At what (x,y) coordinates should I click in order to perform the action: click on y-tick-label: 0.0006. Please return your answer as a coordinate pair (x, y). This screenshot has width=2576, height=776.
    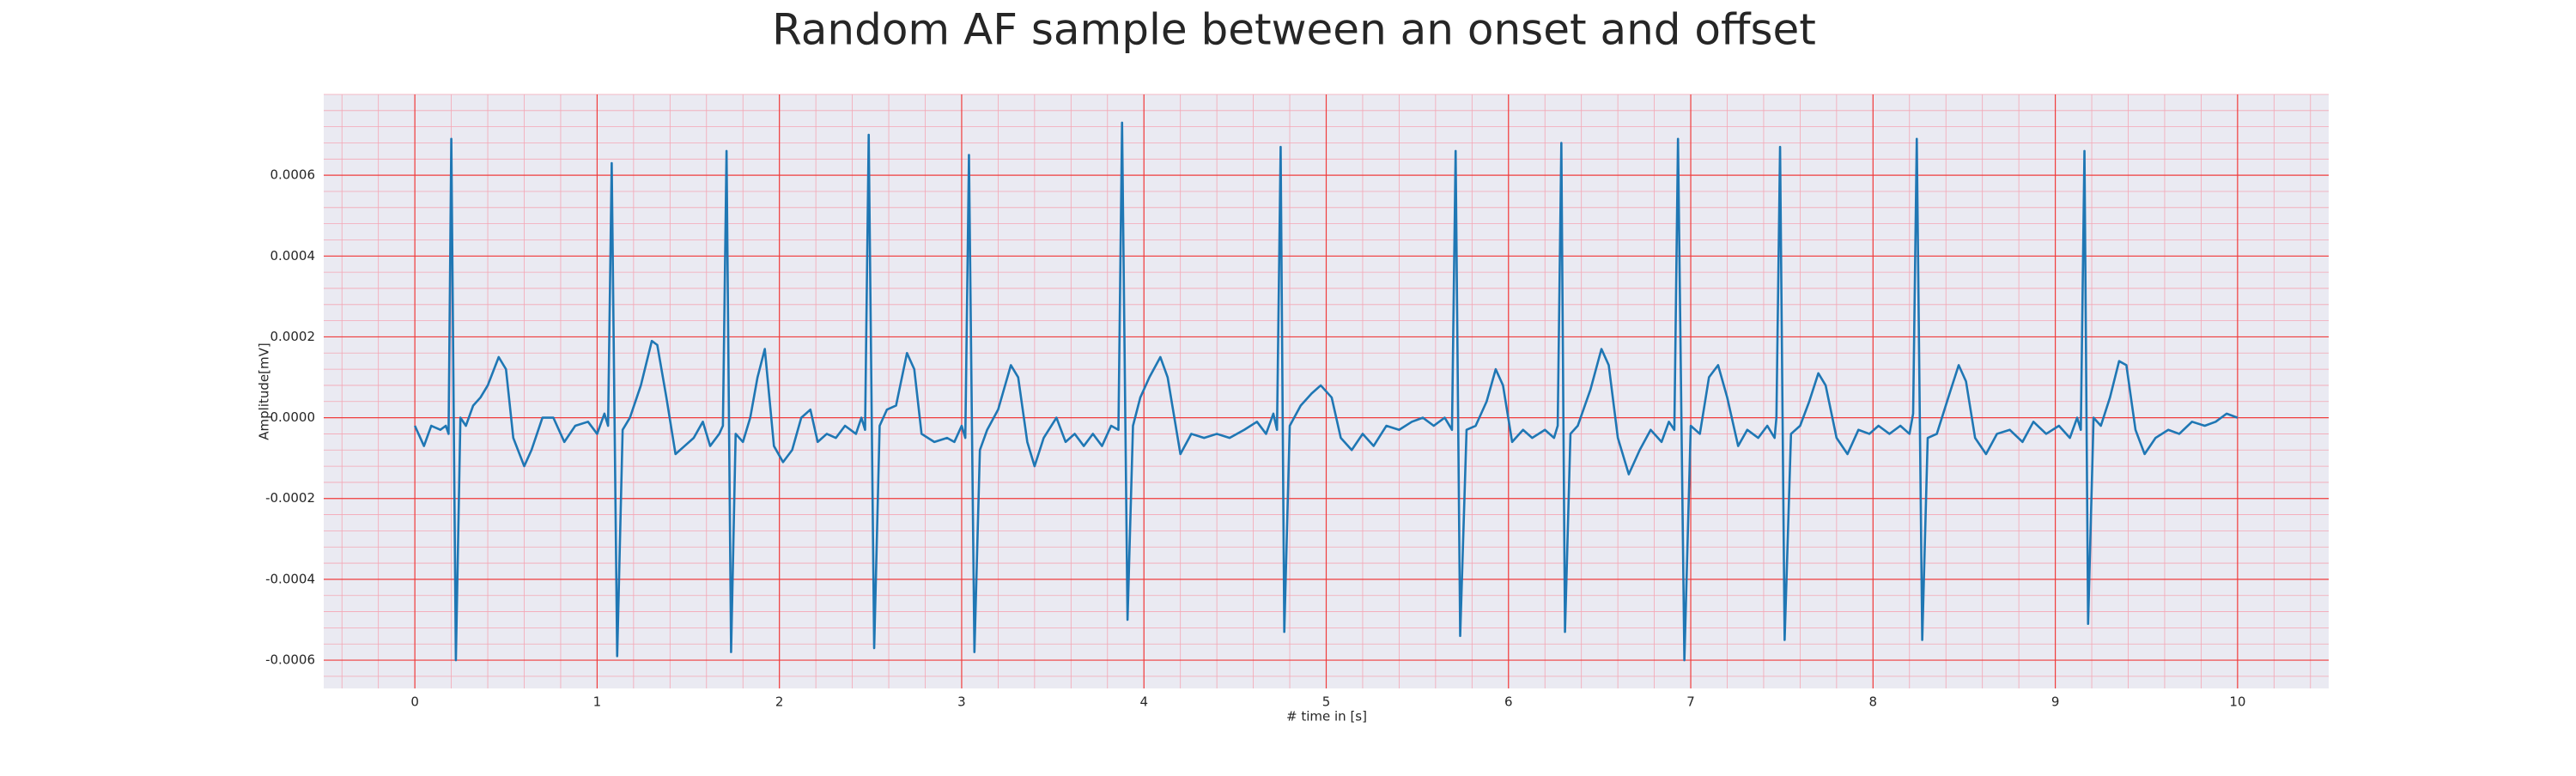
    Looking at the image, I should click on (293, 175).